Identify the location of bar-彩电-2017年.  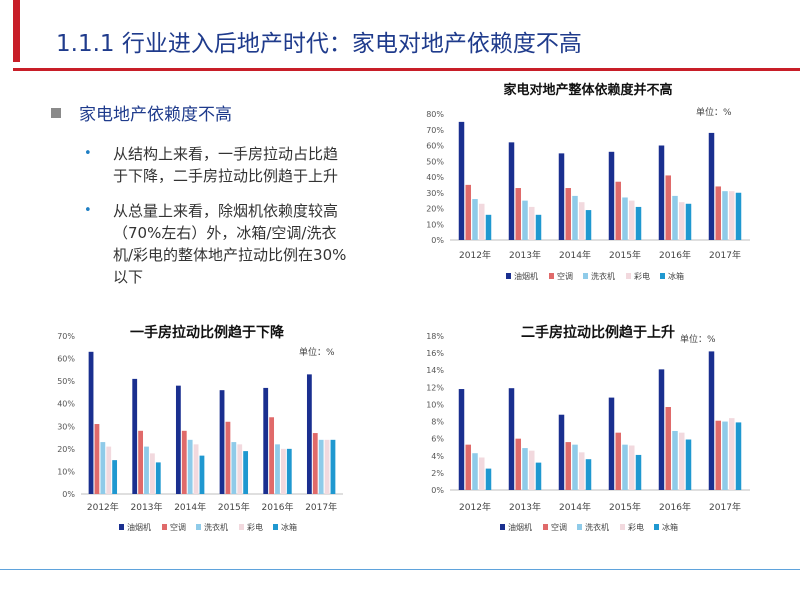
(327, 466).